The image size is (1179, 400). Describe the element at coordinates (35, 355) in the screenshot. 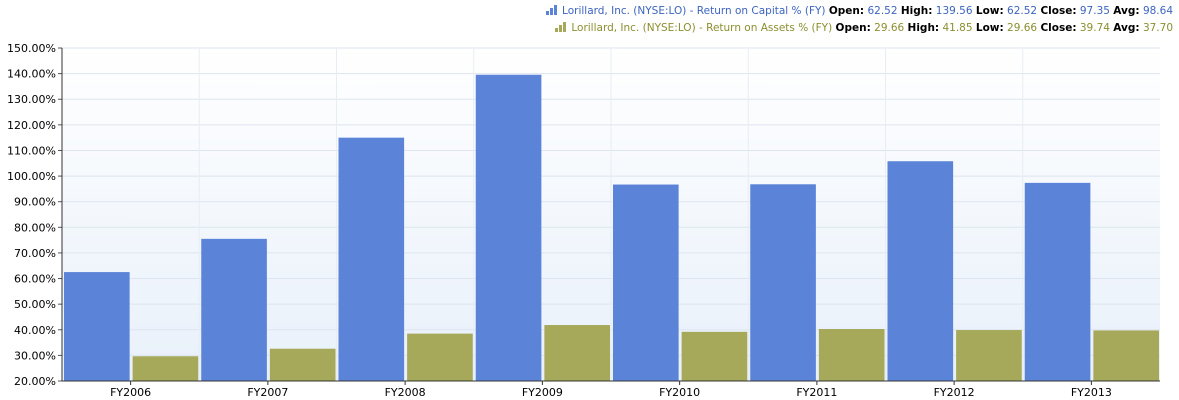

I see `y-tick-label: 30.00%` at that location.